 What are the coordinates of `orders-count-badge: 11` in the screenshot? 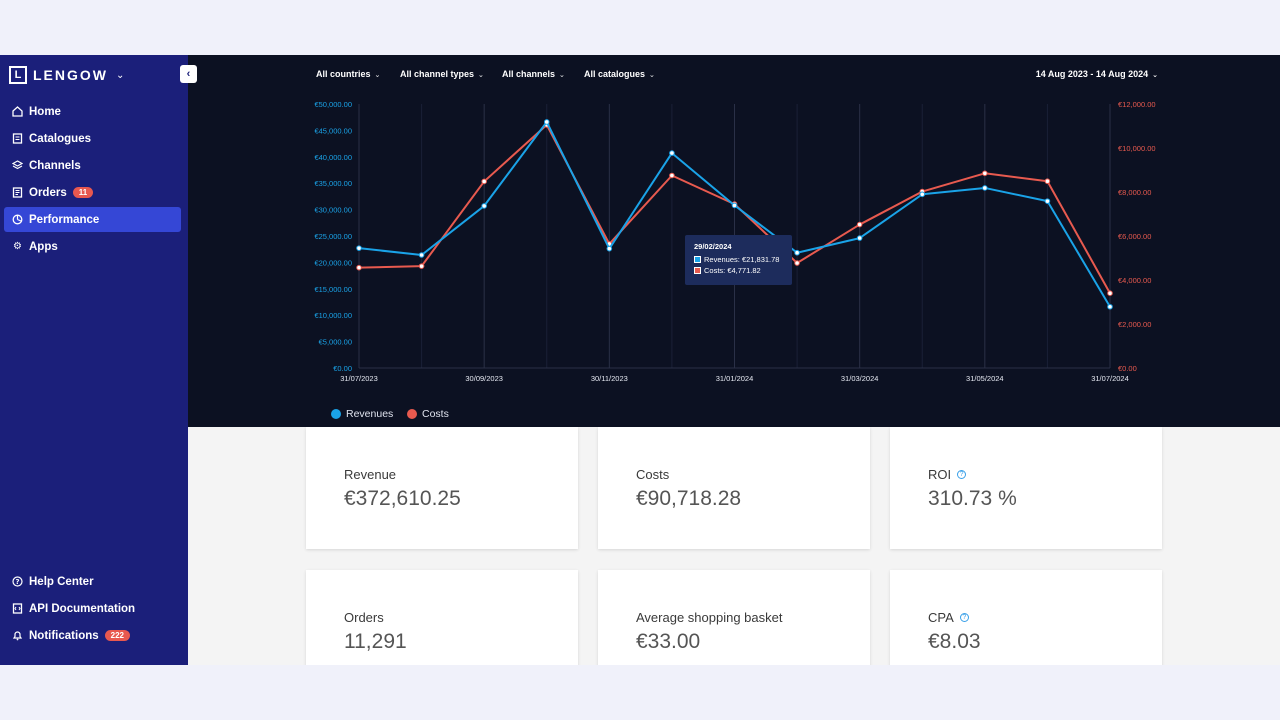 It's located at (83, 192).